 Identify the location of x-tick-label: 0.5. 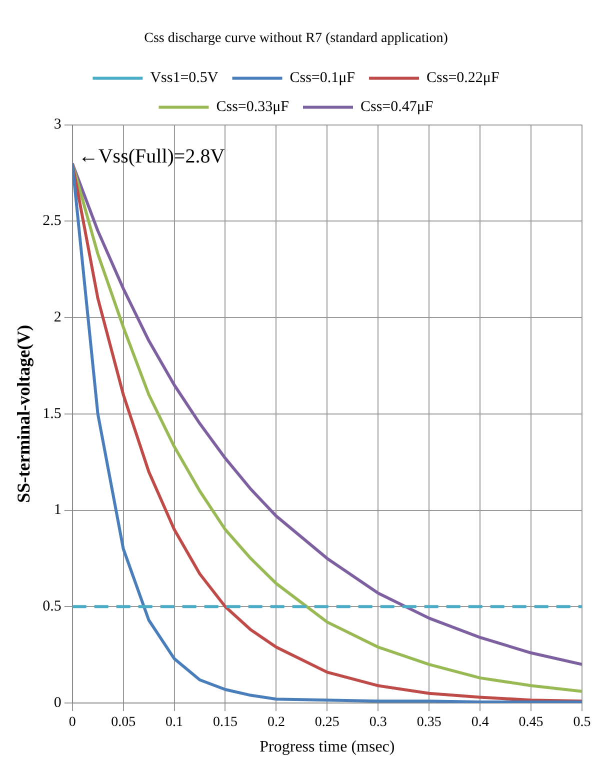
(582, 722).